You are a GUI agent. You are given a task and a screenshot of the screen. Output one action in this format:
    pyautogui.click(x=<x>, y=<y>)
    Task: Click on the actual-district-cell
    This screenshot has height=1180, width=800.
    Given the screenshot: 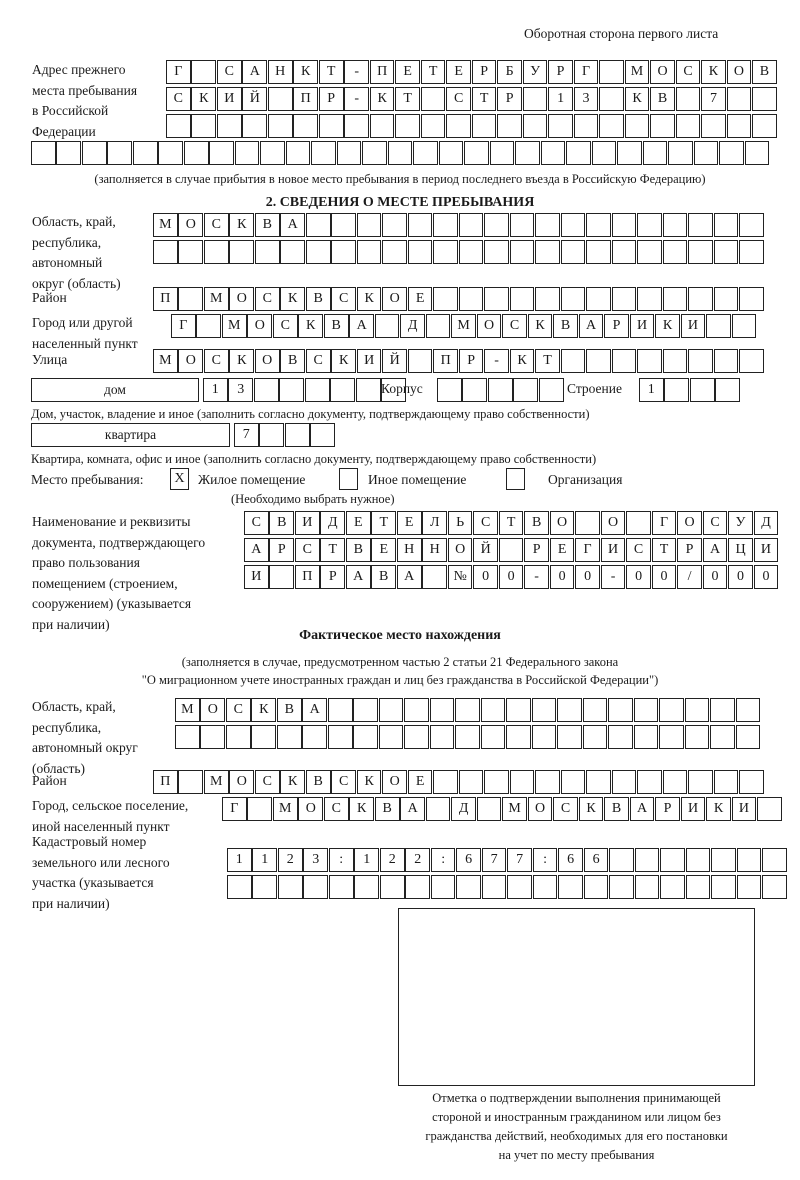 What is the action you would take?
    pyautogui.click(x=624, y=782)
    